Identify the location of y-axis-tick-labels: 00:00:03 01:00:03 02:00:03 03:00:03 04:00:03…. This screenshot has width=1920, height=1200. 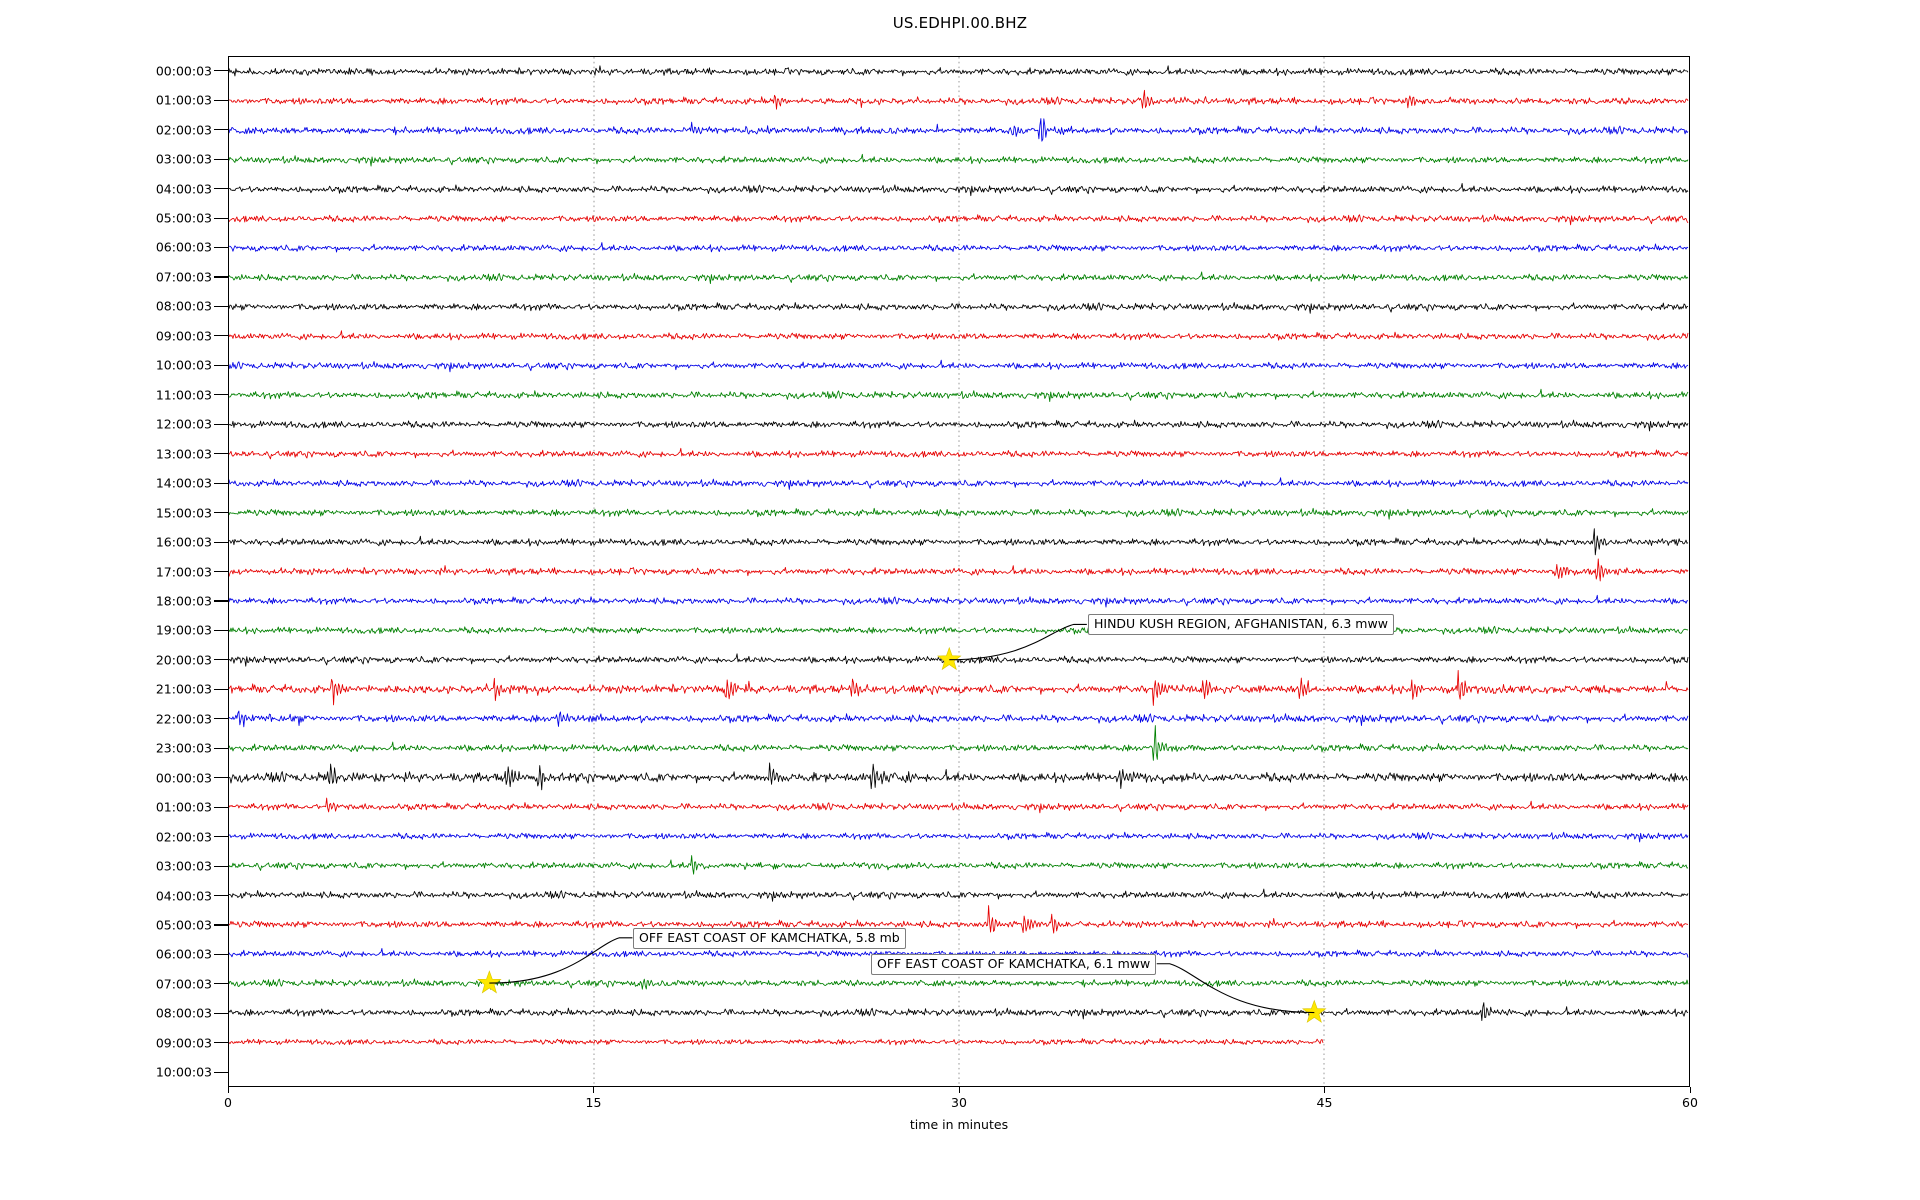
(106, 600).